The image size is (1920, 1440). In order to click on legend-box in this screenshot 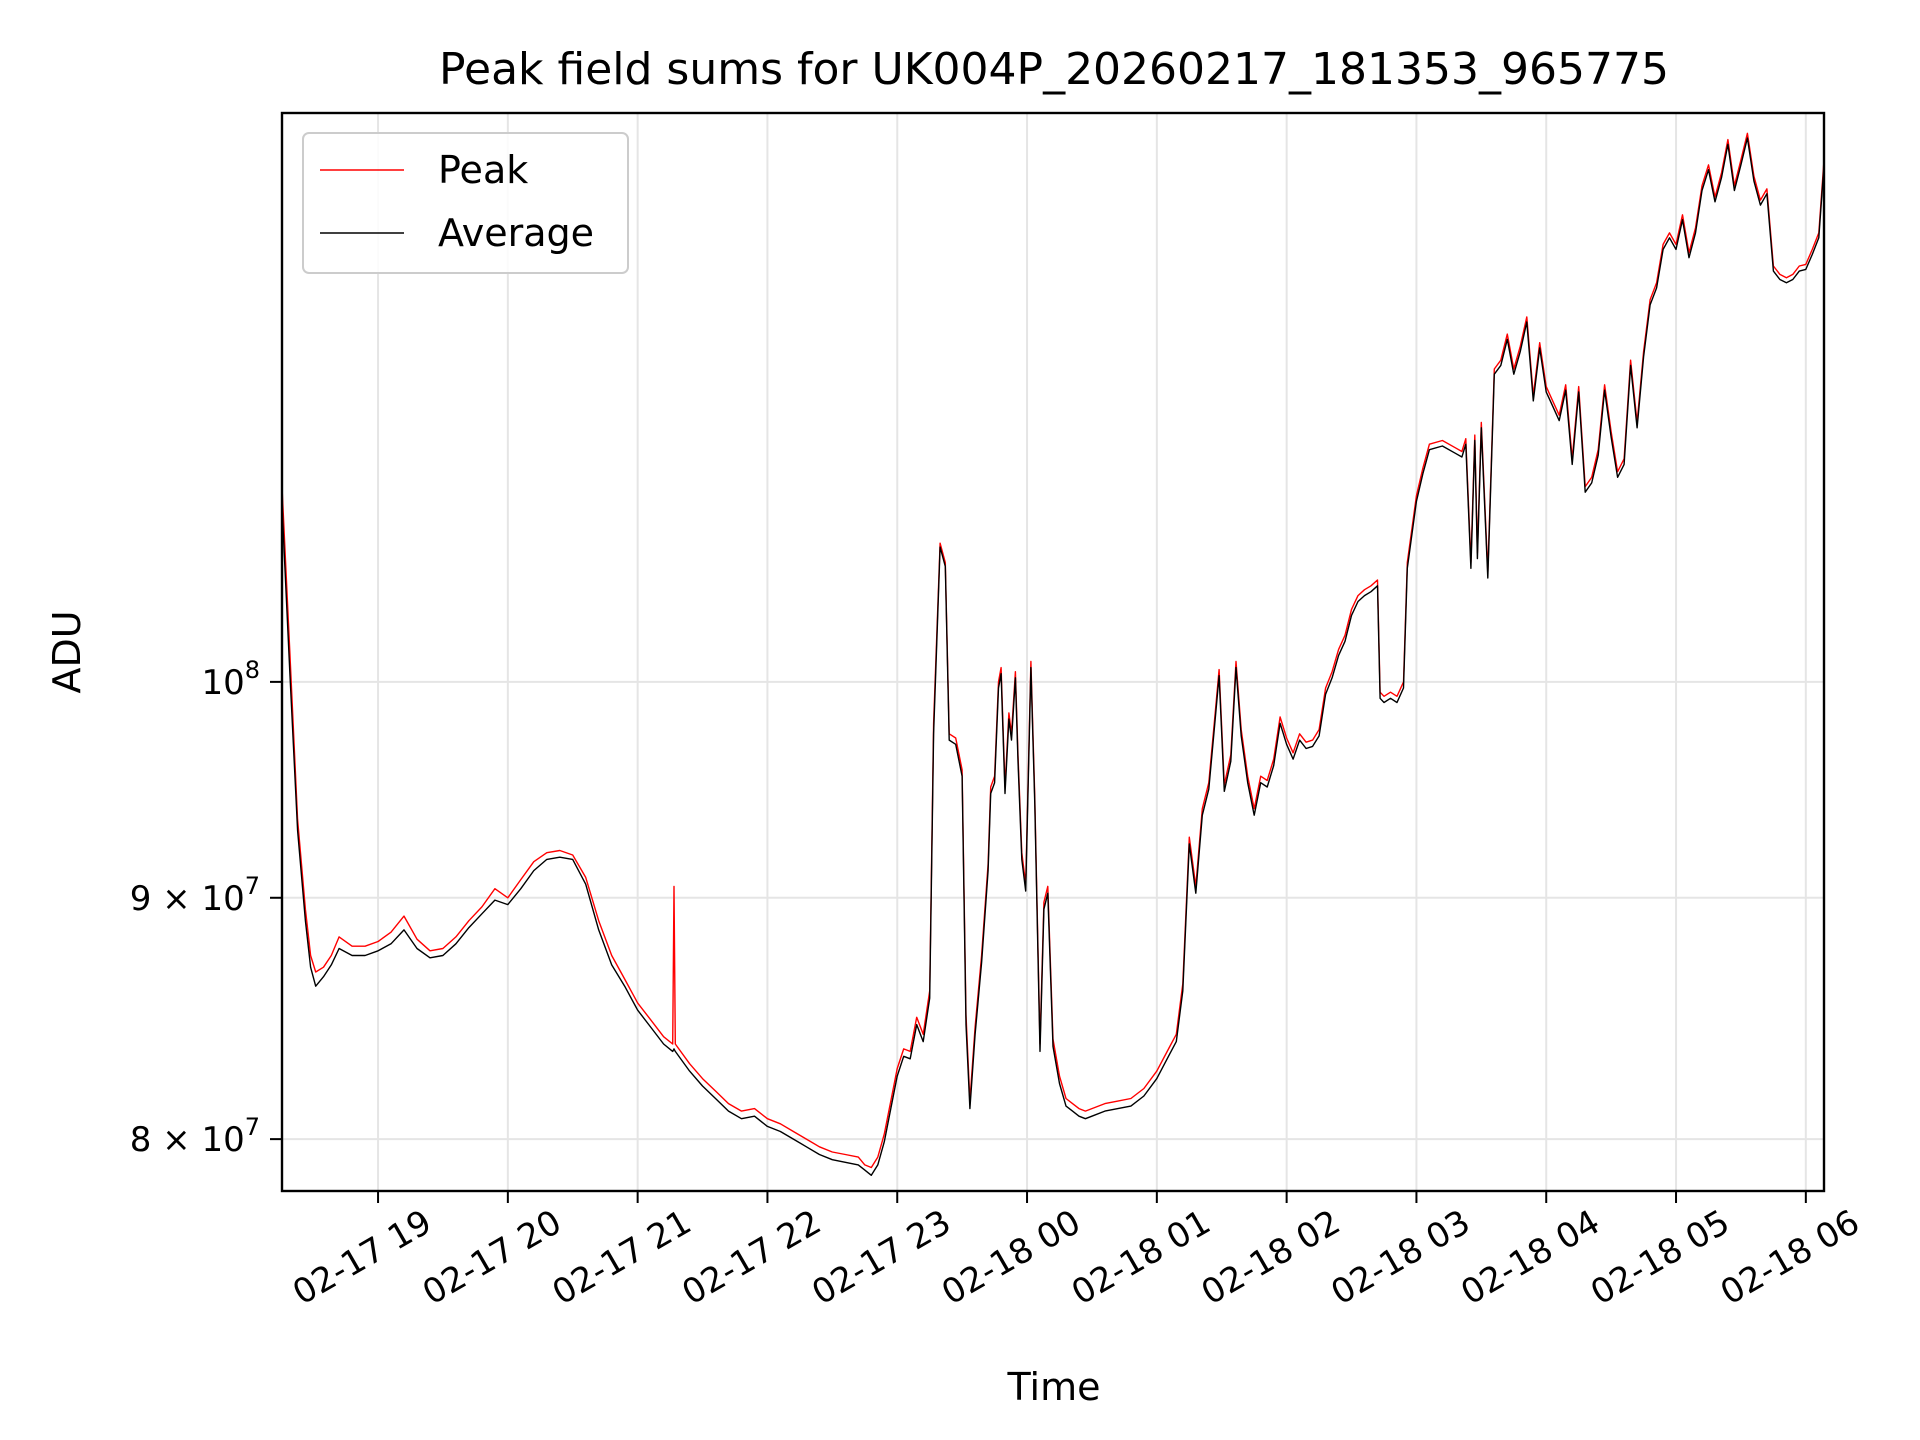, I will do `click(465, 203)`.